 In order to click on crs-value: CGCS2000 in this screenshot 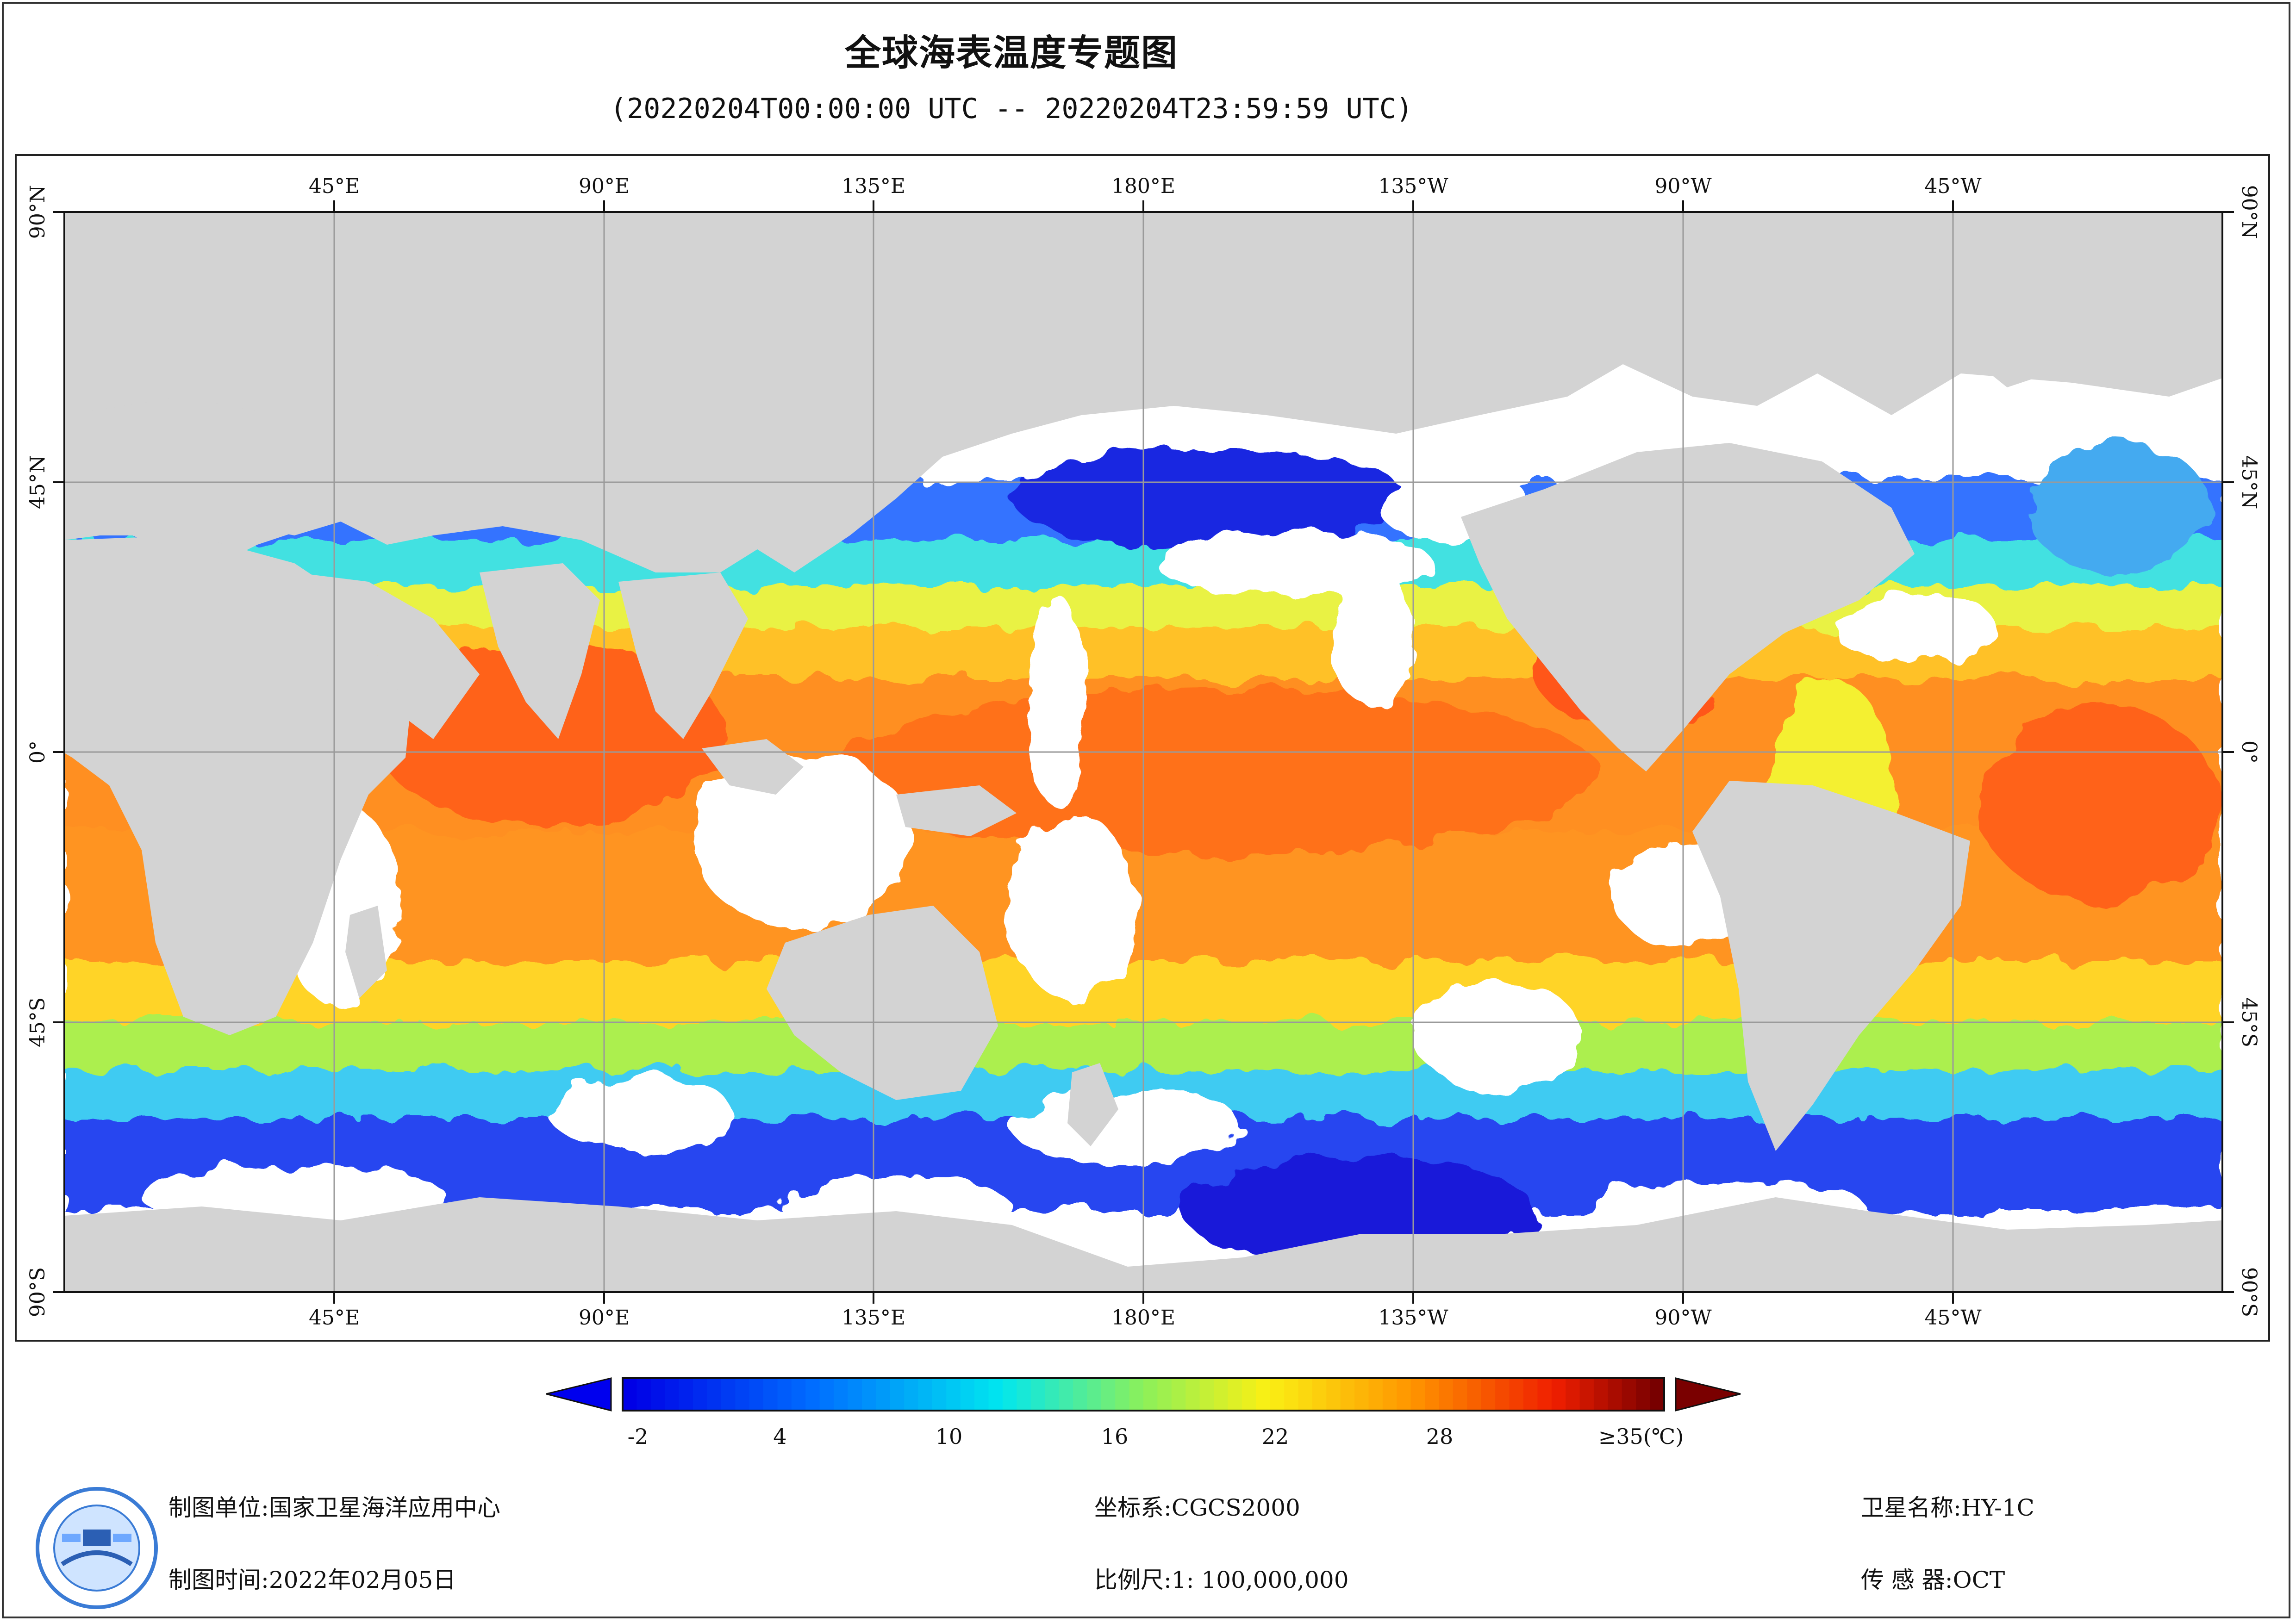, I will do `click(1235, 1507)`.